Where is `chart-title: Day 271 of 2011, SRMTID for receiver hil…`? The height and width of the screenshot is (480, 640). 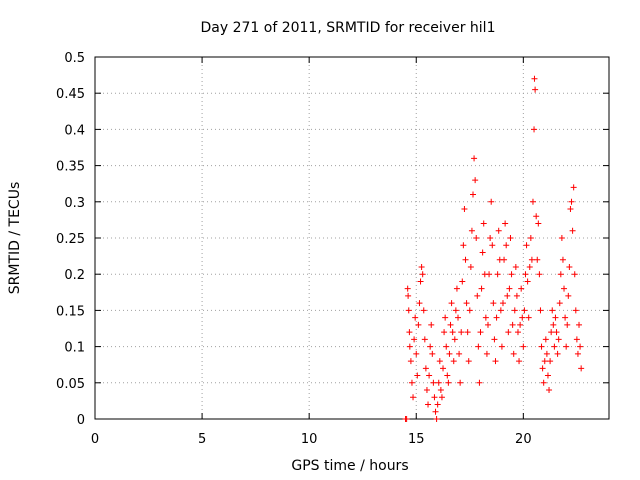
chart-title: Day 271 of 2011, SRMTID for receiver hil… is located at coordinates (348, 28).